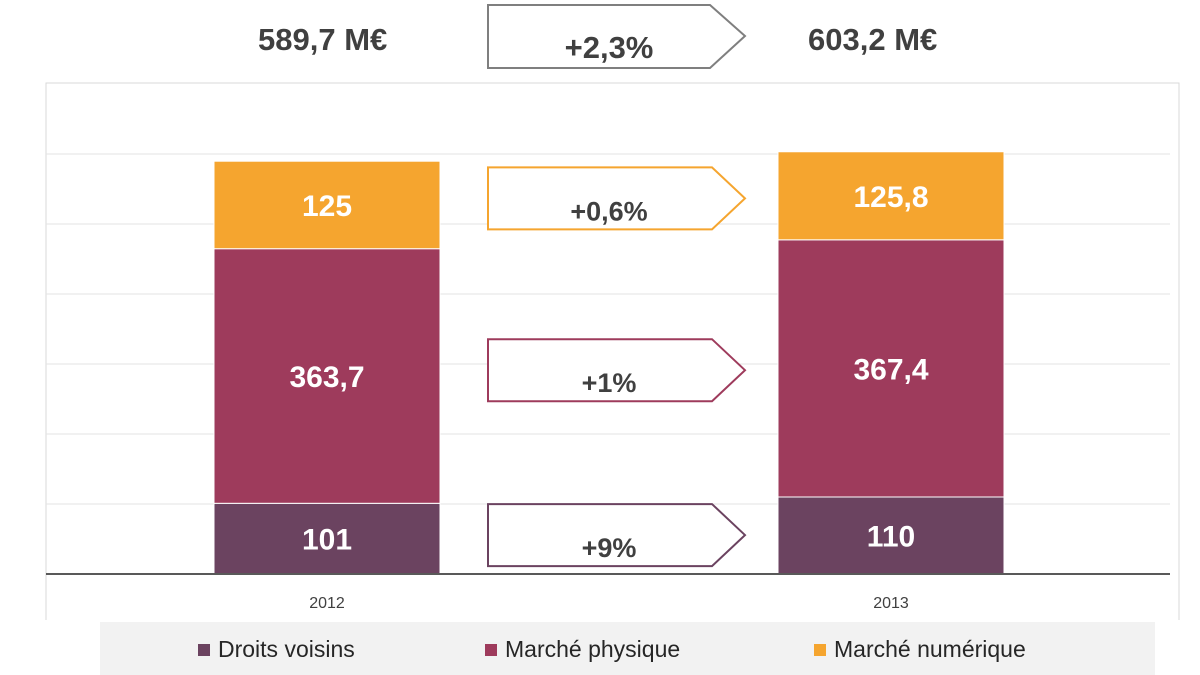 This screenshot has width=1200, height=675. What do you see at coordinates (873, 39) in the screenshot?
I see `total-right: 603,2 M€` at bounding box center [873, 39].